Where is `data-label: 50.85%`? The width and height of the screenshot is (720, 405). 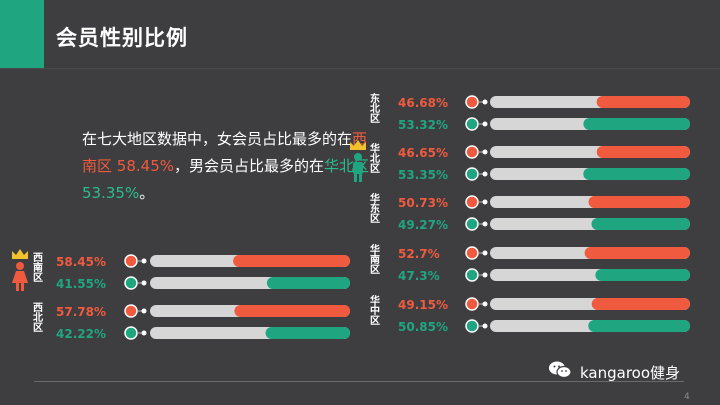 data-label: 50.85% is located at coordinates (423, 327).